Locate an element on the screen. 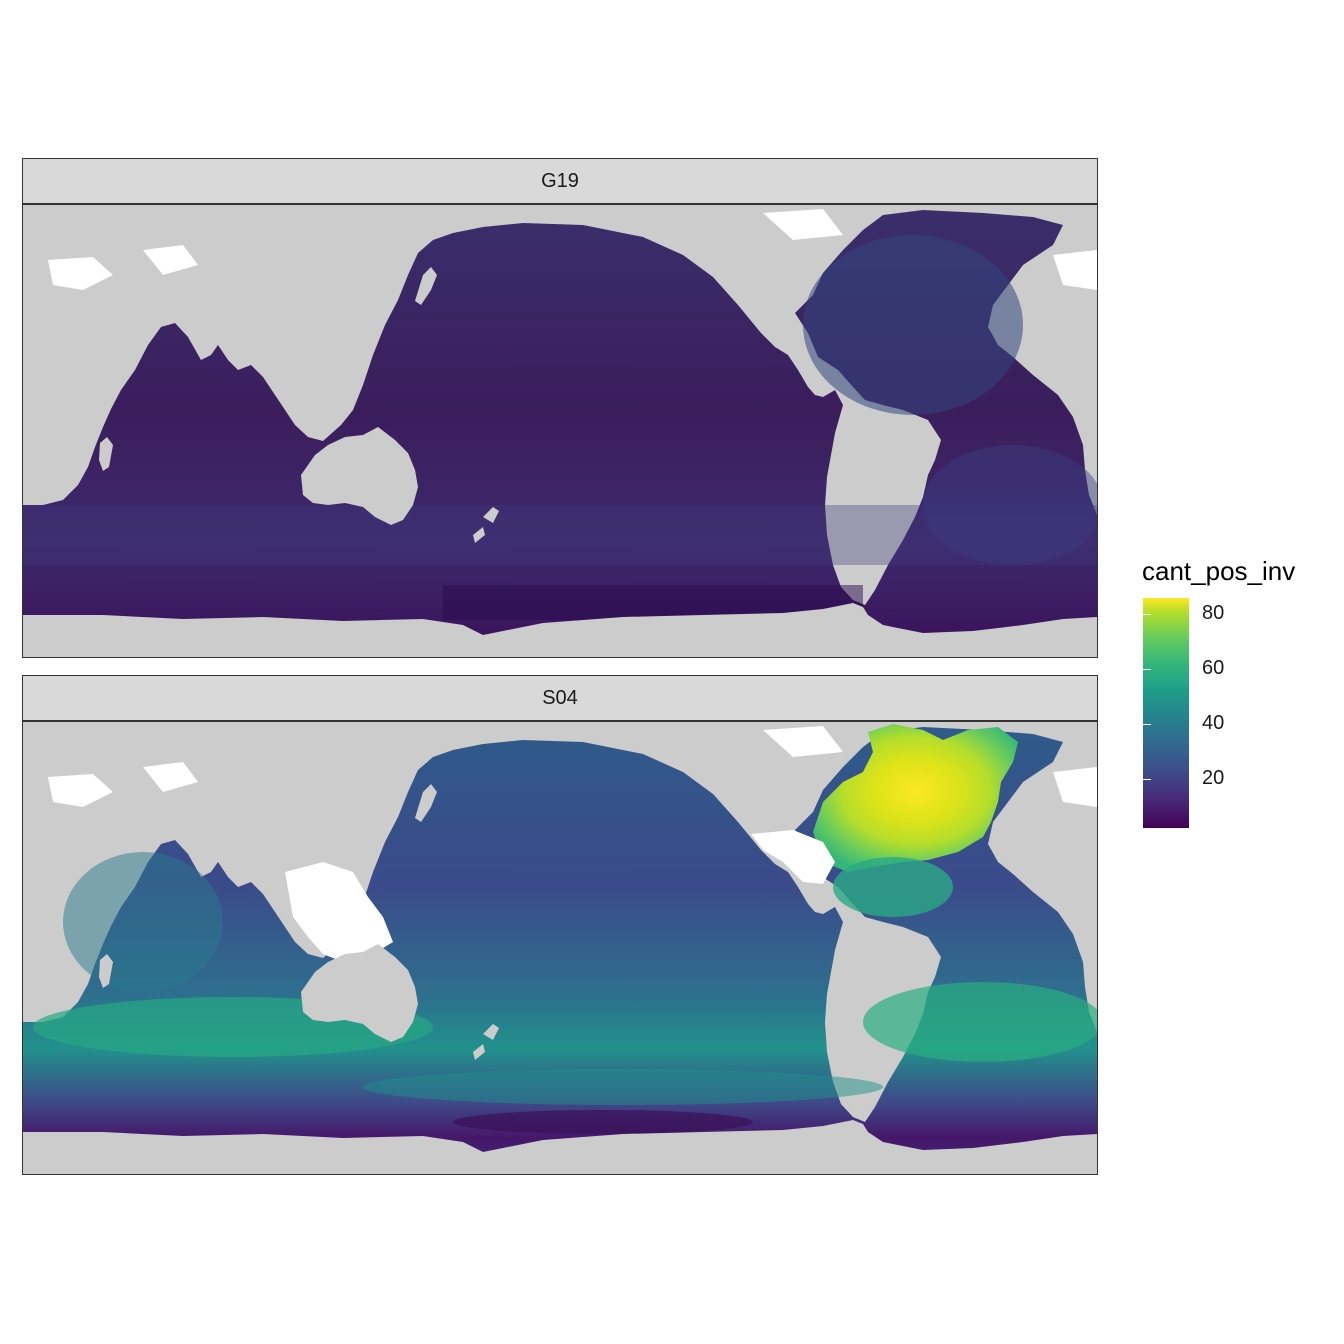 The height and width of the screenshot is (1344, 1344). south-atlantic-g19 is located at coordinates (1010, 505).